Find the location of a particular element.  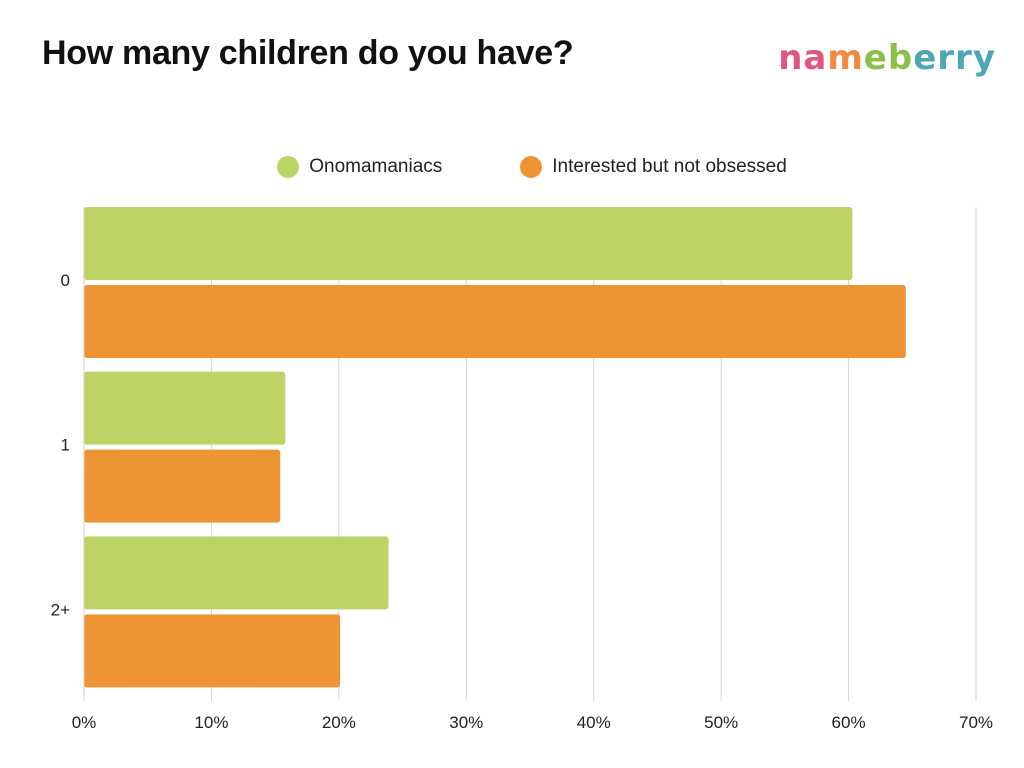

logo-letter: m is located at coordinates (845, 58).